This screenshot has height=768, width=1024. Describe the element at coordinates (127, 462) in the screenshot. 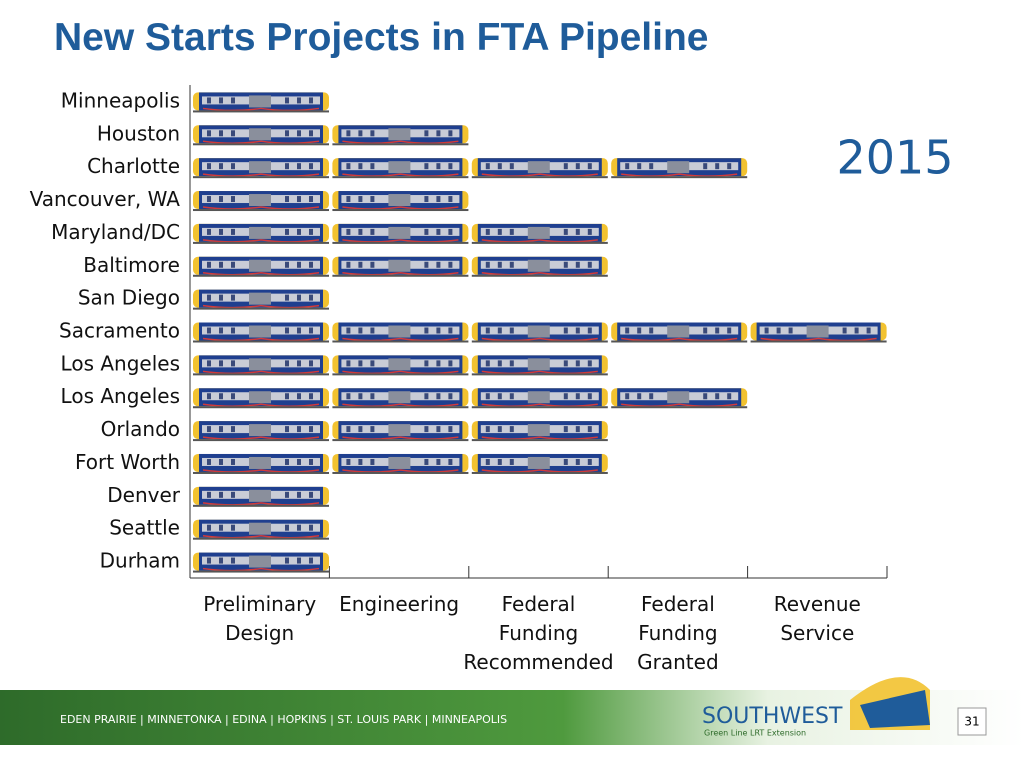

I see `y-tick-label: Fort Worth` at that location.